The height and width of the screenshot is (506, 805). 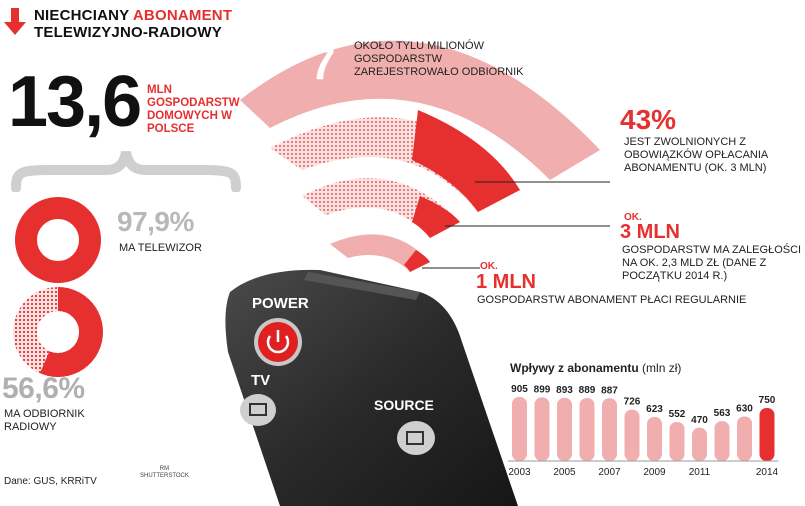 What do you see at coordinates (609, 390) in the screenshot?
I see `bar-value-2007: 887` at bounding box center [609, 390].